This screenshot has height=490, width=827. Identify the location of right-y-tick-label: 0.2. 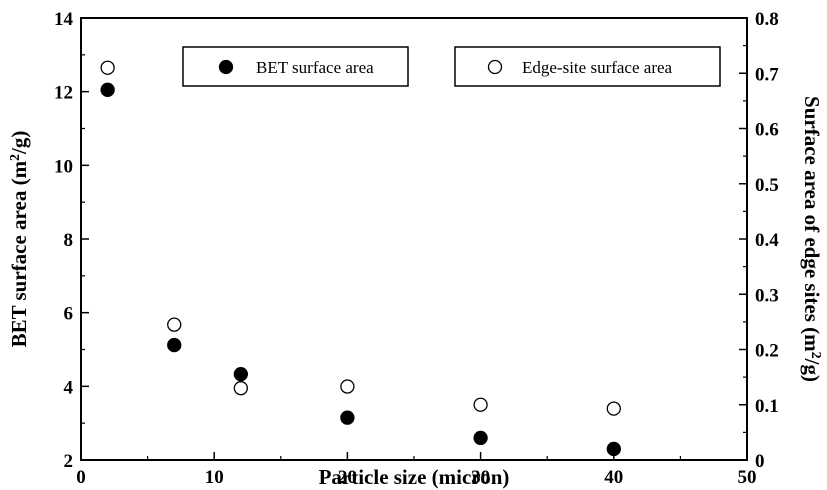
(767, 351).